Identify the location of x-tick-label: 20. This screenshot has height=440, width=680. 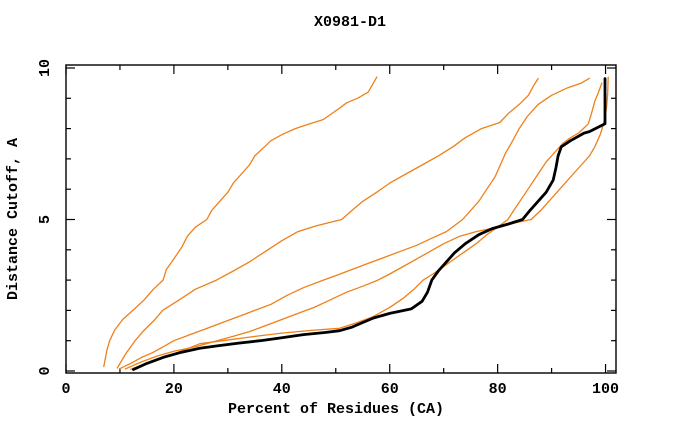
(174, 389).